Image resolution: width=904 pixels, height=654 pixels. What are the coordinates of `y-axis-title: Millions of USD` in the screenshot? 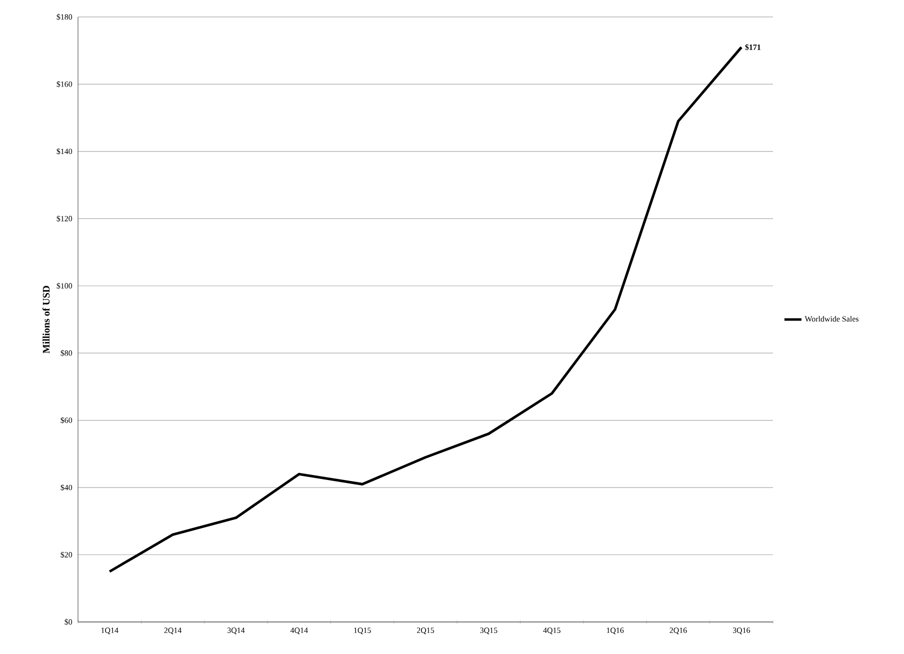 It's located at (46, 320).